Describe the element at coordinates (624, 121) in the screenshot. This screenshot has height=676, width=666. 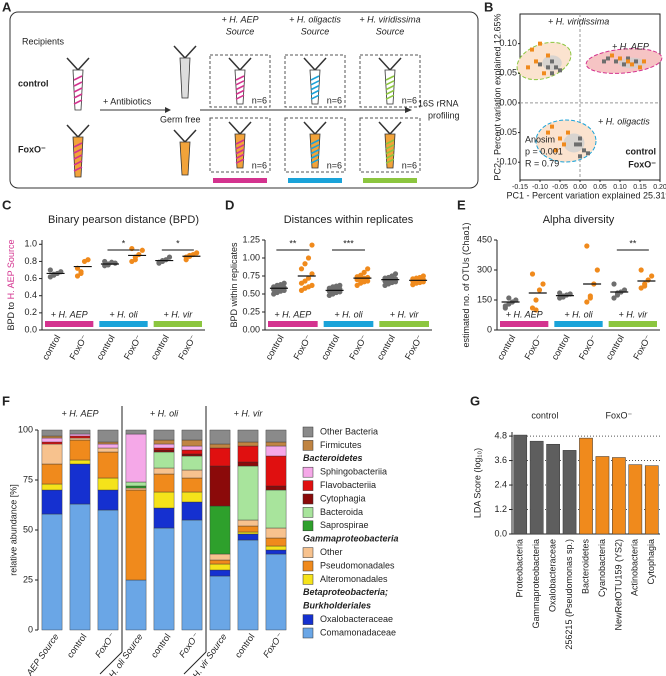
I see `annotation: + H. oligactis` at that location.